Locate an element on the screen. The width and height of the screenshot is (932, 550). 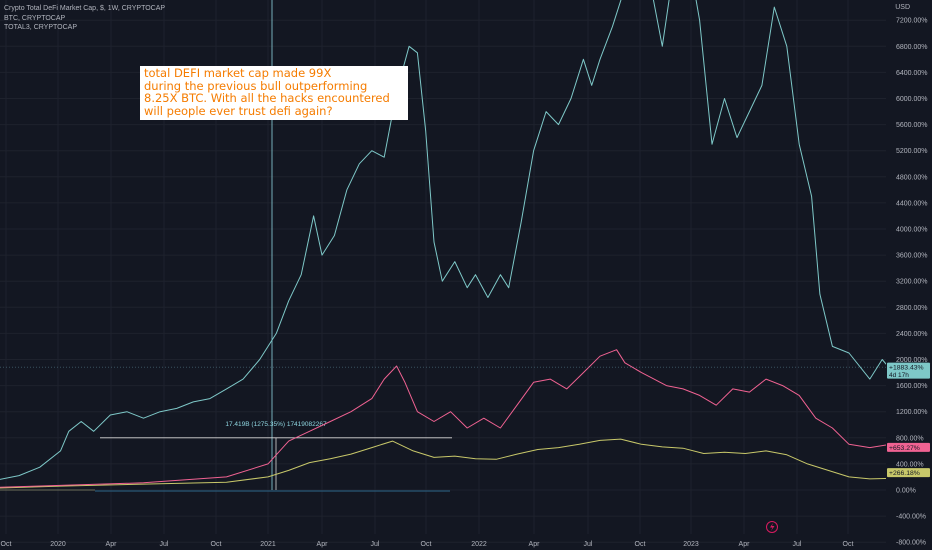
x-tick-label: 2022 is located at coordinates (479, 544).